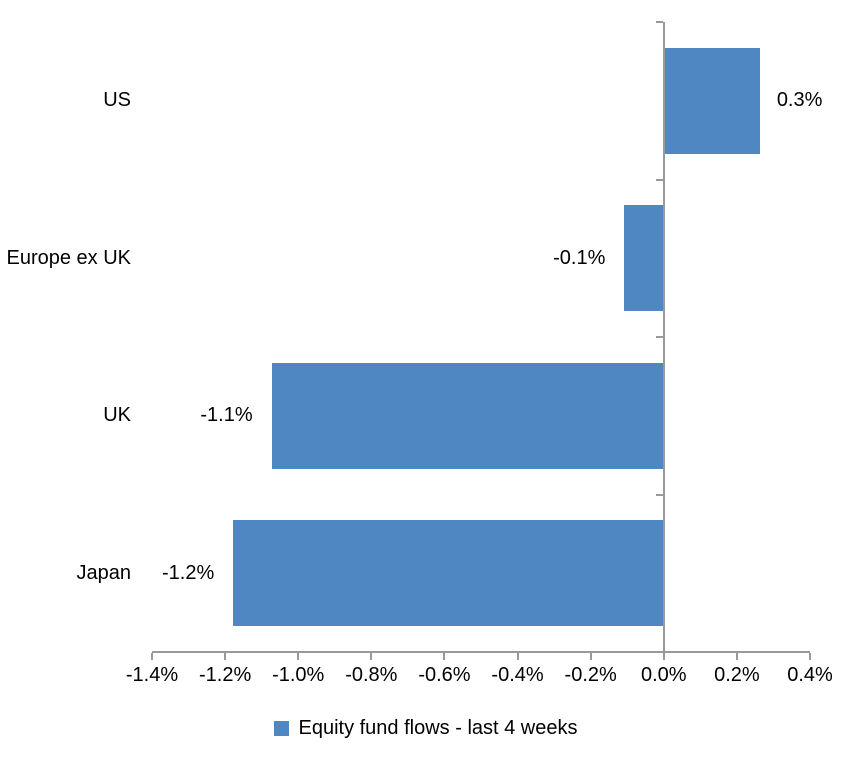  Describe the element at coordinates (371, 675) in the screenshot. I see `x-tick-label: -0.8%` at that location.